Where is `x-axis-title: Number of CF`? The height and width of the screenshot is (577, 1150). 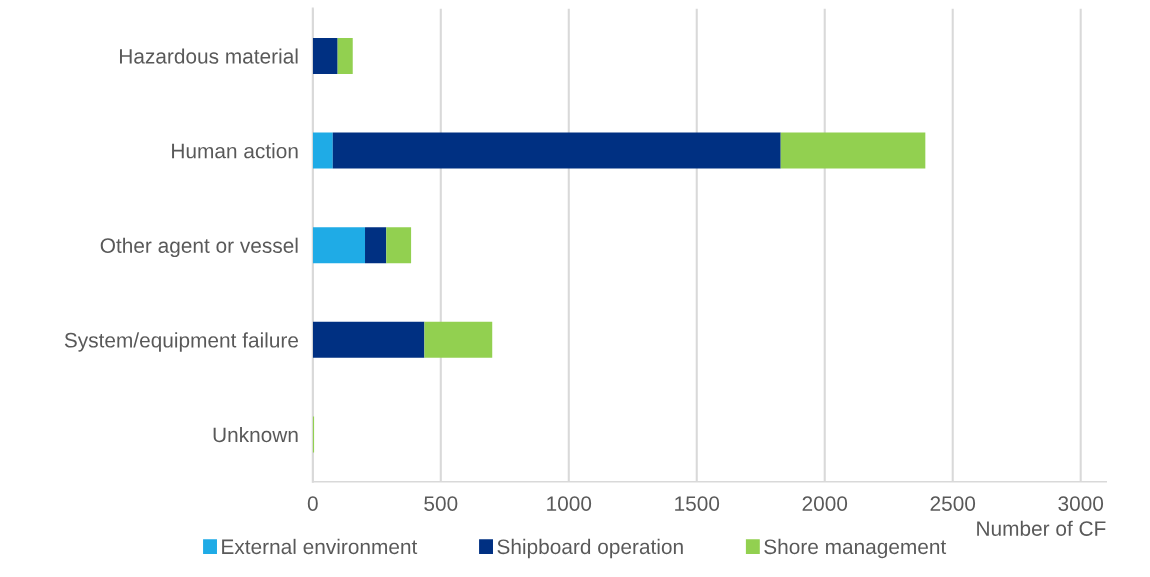
x-axis-title: Number of CF is located at coordinates (1041, 528).